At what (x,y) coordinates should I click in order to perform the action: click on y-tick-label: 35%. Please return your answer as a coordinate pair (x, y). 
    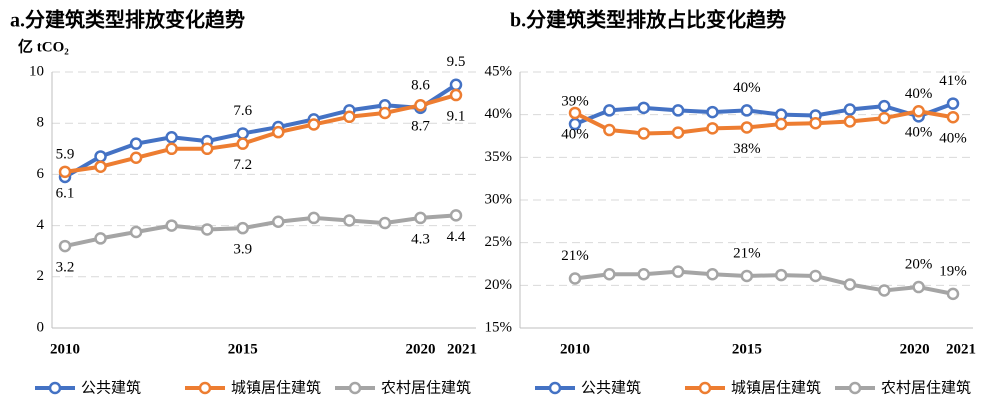
    Looking at the image, I should click on (499, 157).